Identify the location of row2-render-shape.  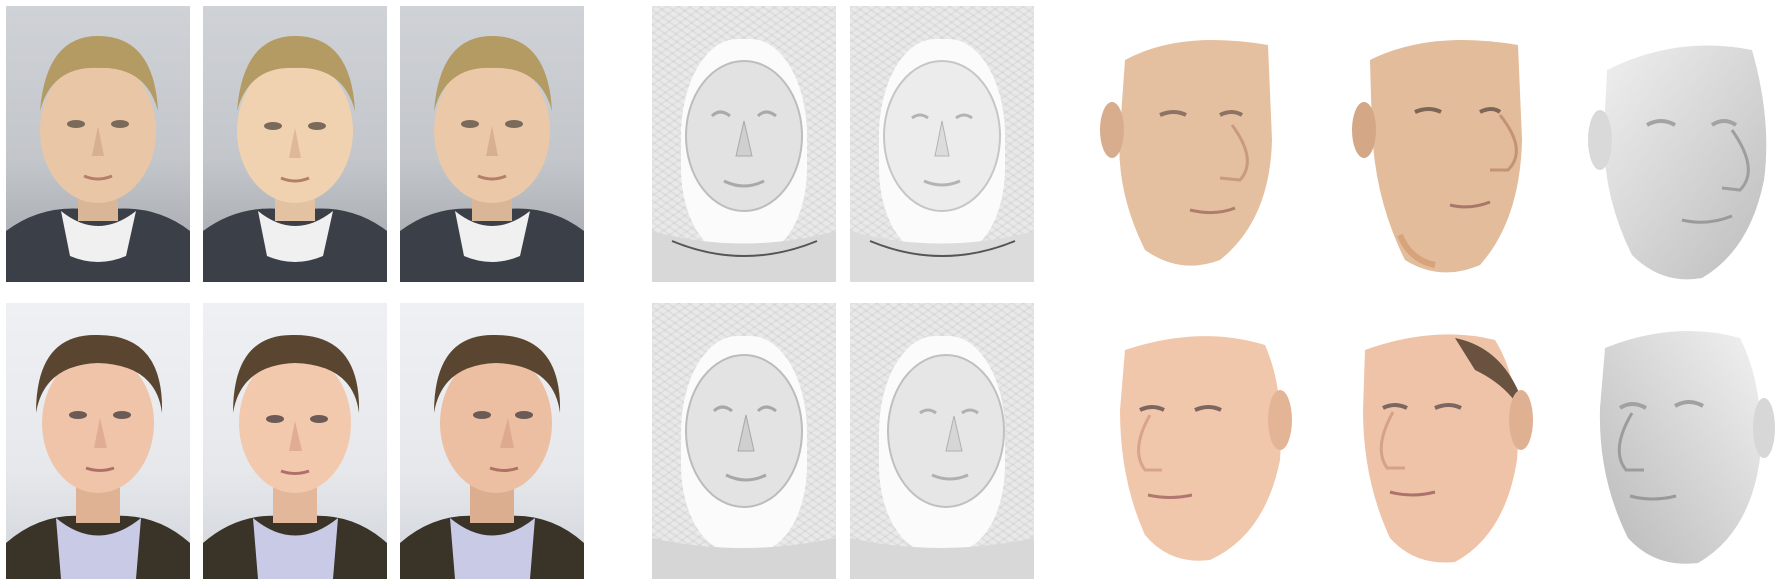
(1677, 449).